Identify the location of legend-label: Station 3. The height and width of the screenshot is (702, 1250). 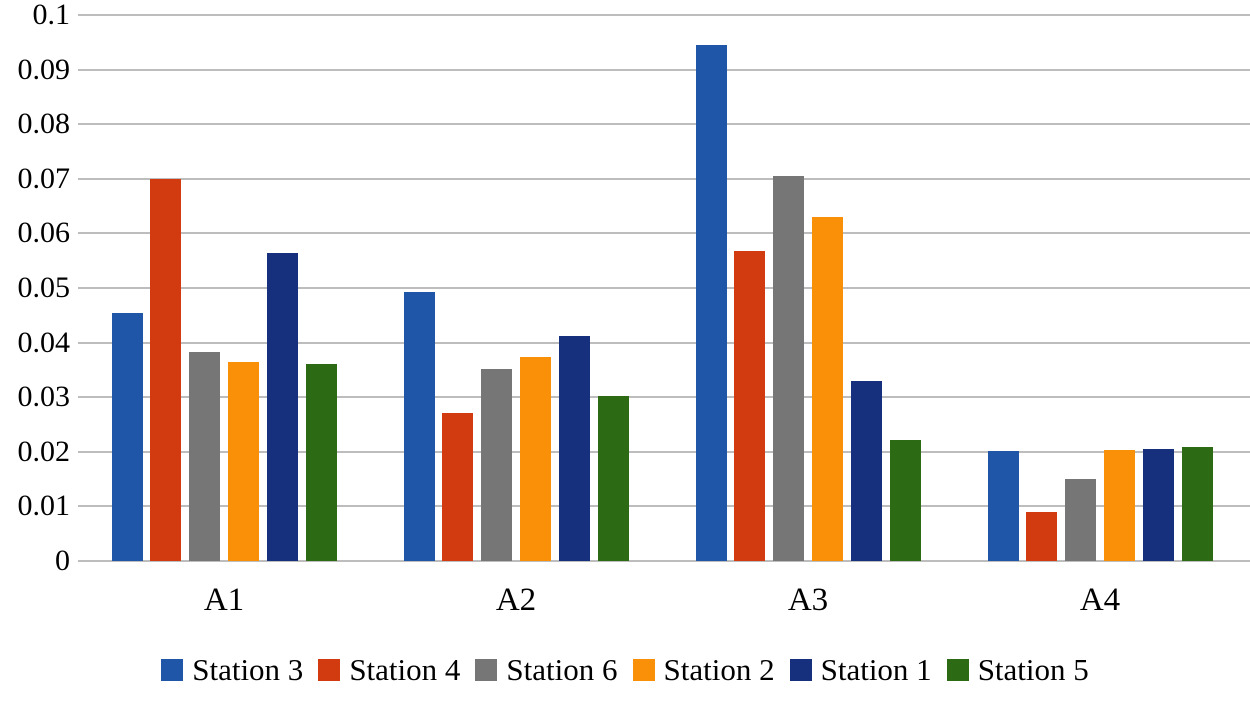
(248, 669).